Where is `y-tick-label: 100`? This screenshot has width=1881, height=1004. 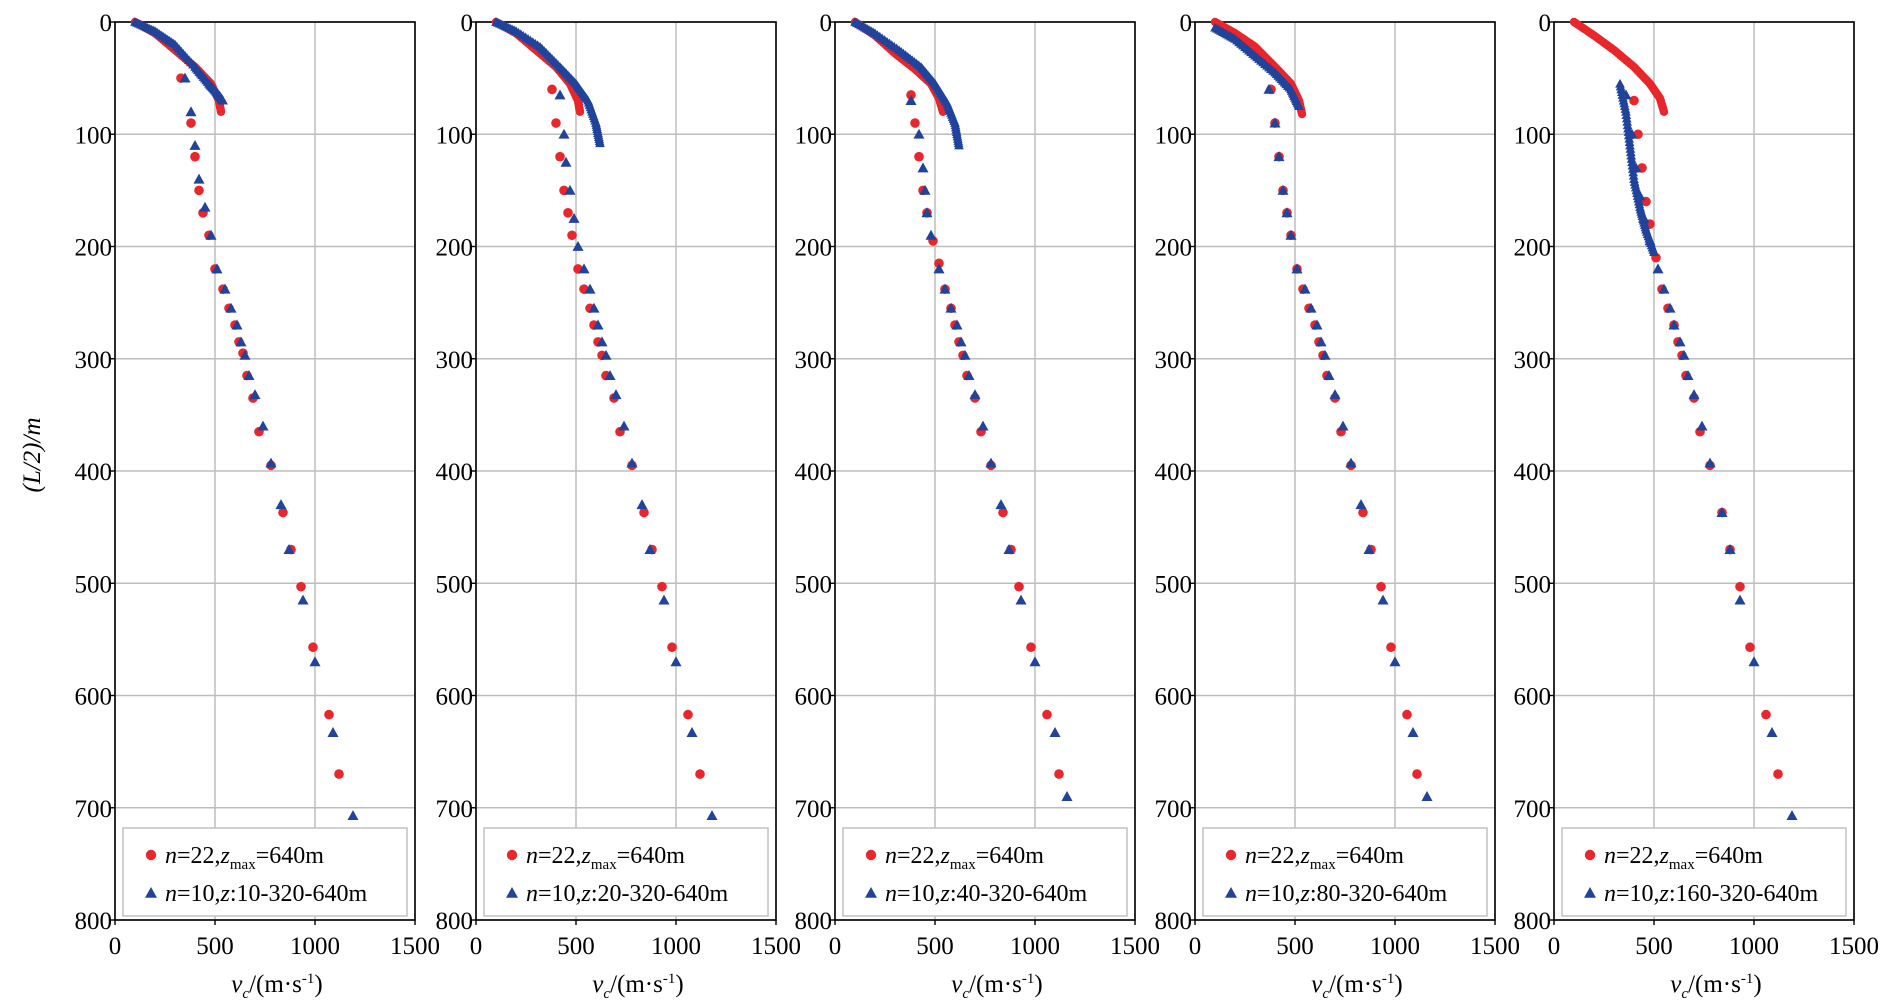 y-tick-label: 100 is located at coordinates (1174, 135).